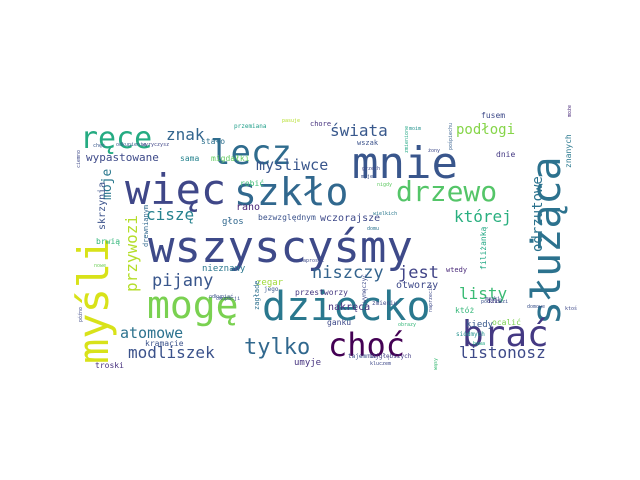 This screenshot has width=640, height=480. Describe the element at coordinates (257, 295) in the screenshot. I see `cloud-word: zagłade` at that location.